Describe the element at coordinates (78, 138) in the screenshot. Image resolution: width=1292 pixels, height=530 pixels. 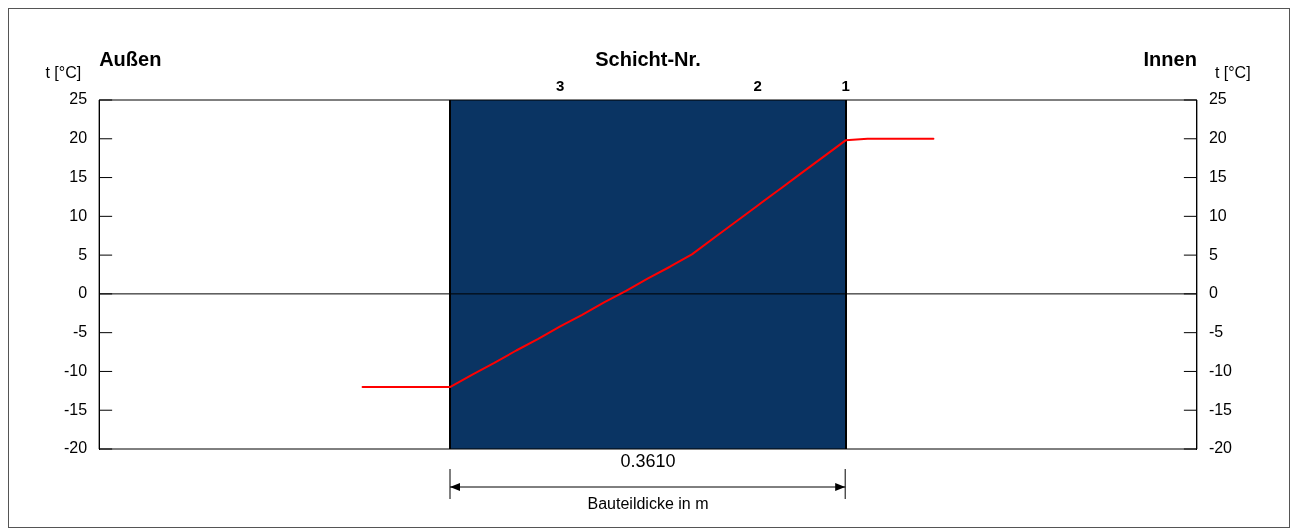
I see `y-tick-label: 20` at that location.